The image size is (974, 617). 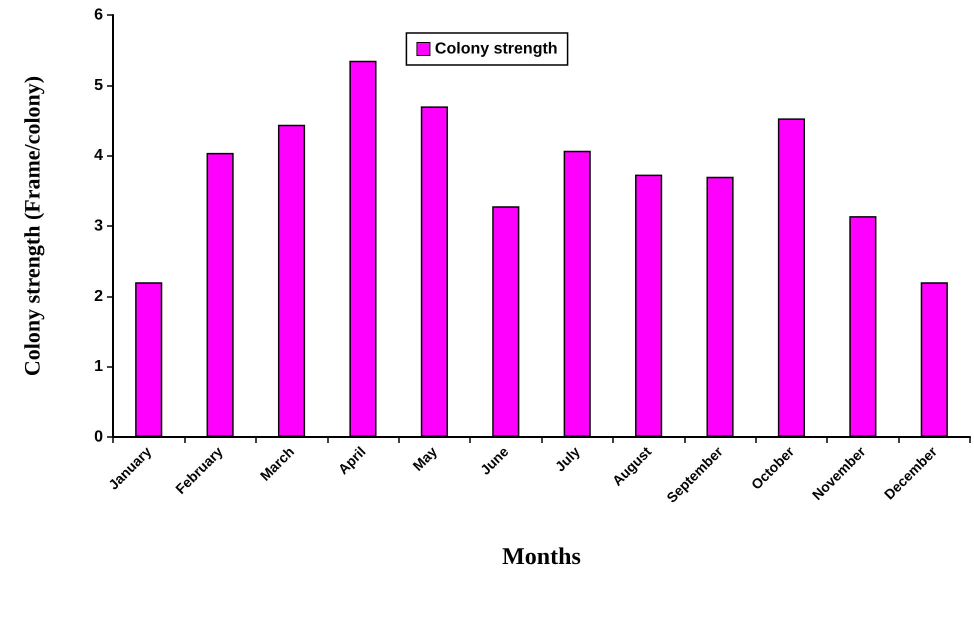 What do you see at coordinates (32, 226) in the screenshot?
I see `y-axis-title: Colony strength (Frame/colony)` at bounding box center [32, 226].